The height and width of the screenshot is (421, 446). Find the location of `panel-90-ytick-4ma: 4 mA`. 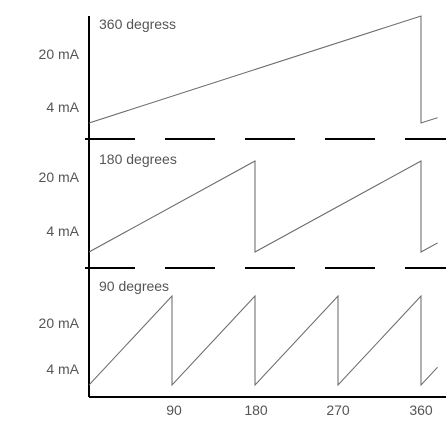

panel-90-ytick-4ma: 4 mA is located at coordinates (62, 369).